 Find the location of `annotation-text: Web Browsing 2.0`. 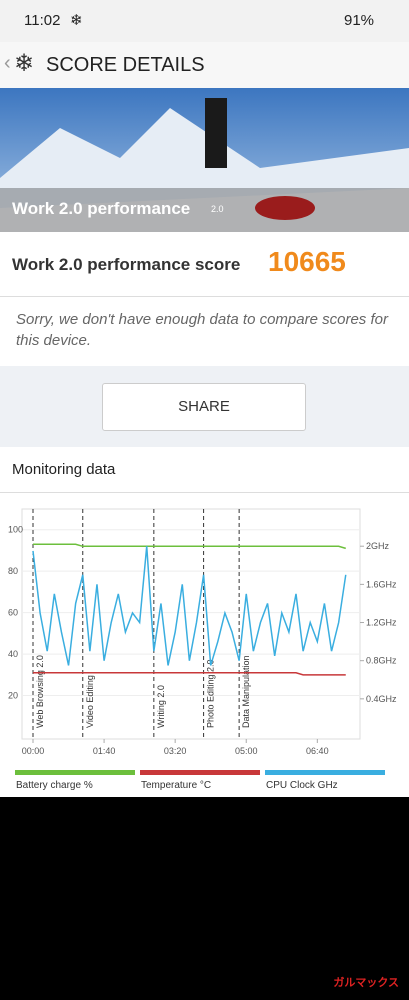

annotation-text: Web Browsing 2.0 is located at coordinates (40, 691).